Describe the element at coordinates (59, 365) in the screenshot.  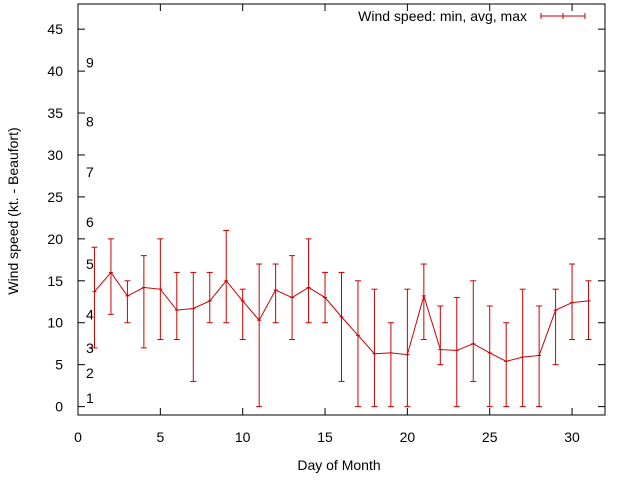
I see `y-tick-label: 5` at that location.